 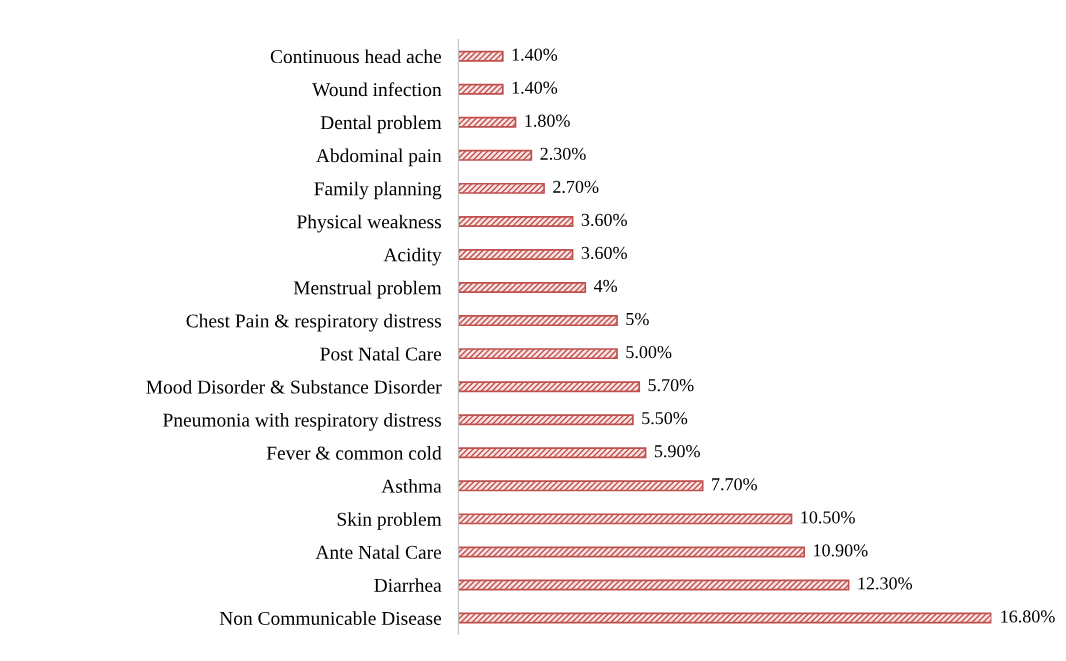 What do you see at coordinates (1028, 616) in the screenshot?
I see `data-label: 16.80%` at bounding box center [1028, 616].